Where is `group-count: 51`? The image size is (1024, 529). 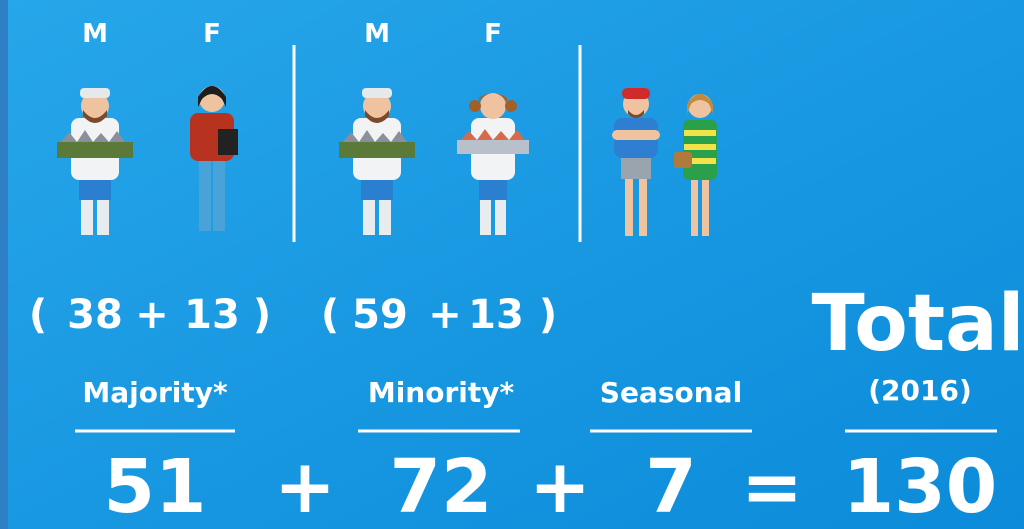
group-count: 51 is located at coordinates (155, 486).